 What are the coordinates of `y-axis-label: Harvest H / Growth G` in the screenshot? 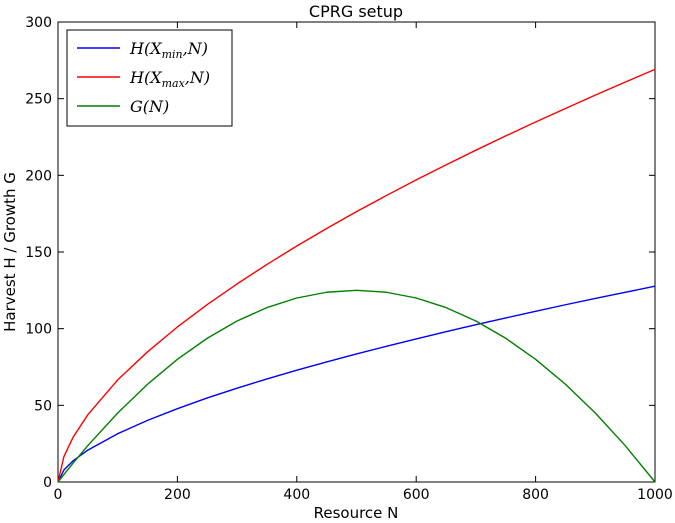 It's located at (10, 252).